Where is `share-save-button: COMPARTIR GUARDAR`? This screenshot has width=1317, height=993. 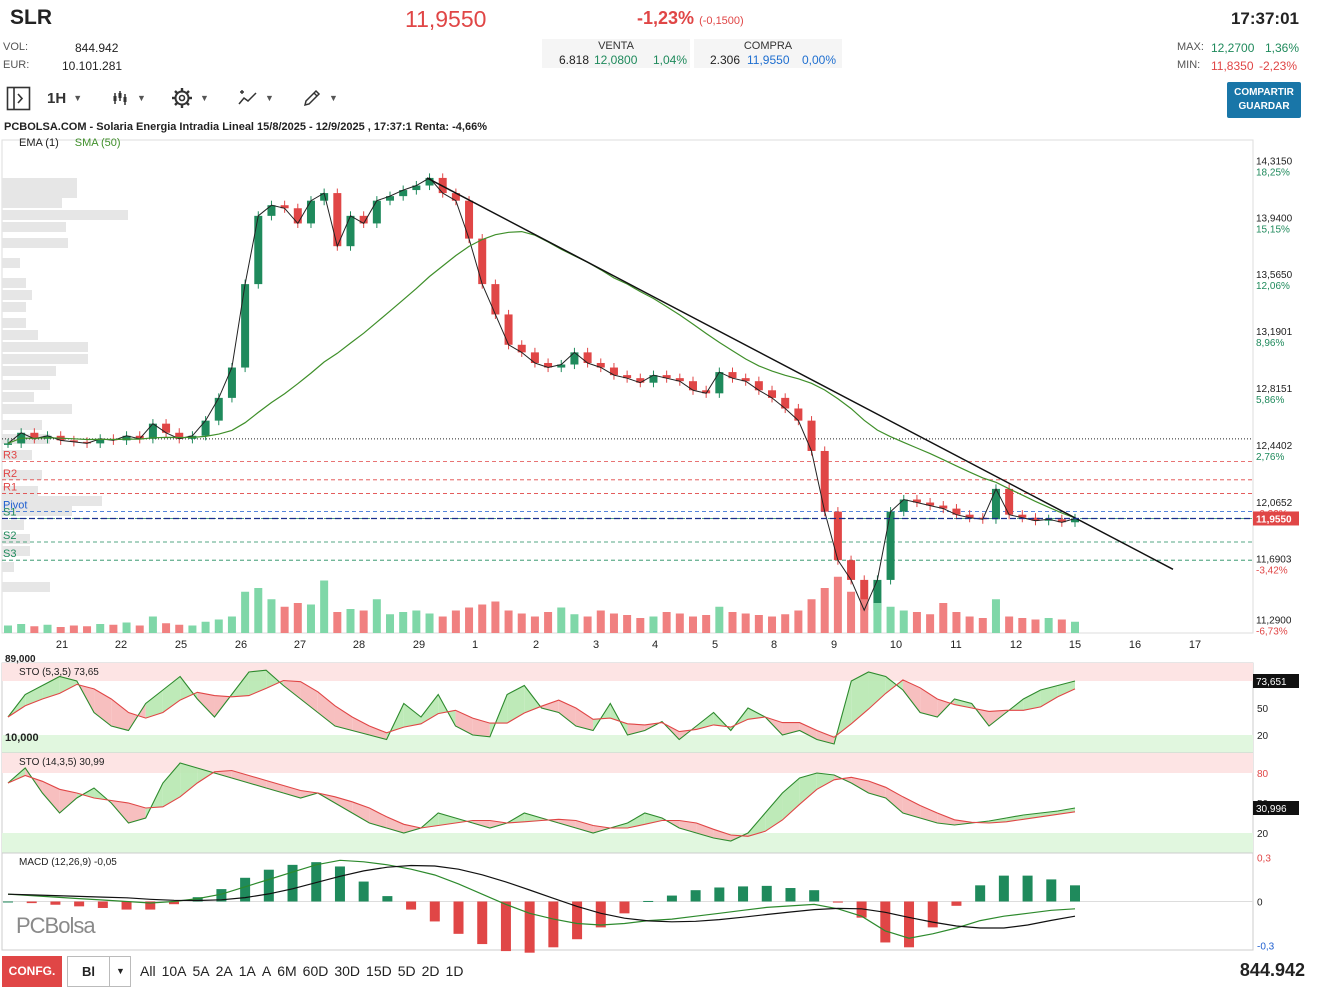
share-save-button: COMPARTIR GUARDAR is located at coordinates (1264, 100).